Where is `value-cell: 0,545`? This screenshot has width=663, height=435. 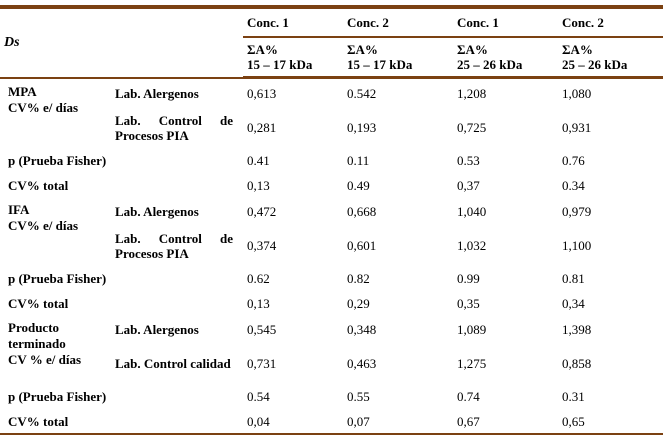
value-cell: 0,545 is located at coordinates (262, 329).